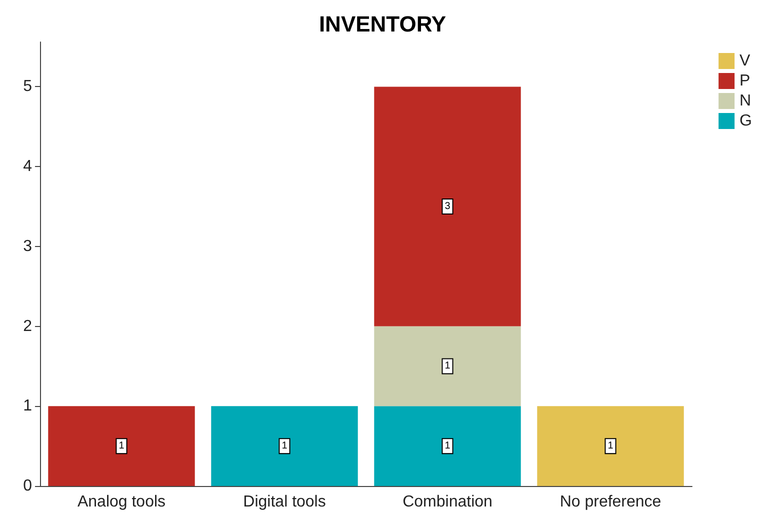 The width and height of the screenshot is (765, 526). Describe the element at coordinates (27, 87) in the screenshot. I see `y-tick-label: 5` at that location.